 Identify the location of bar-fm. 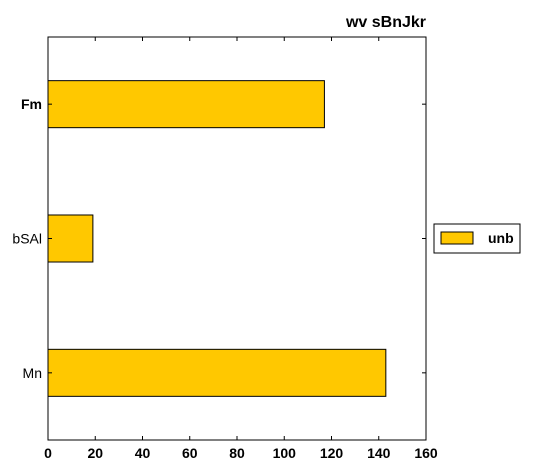
(186, 104).